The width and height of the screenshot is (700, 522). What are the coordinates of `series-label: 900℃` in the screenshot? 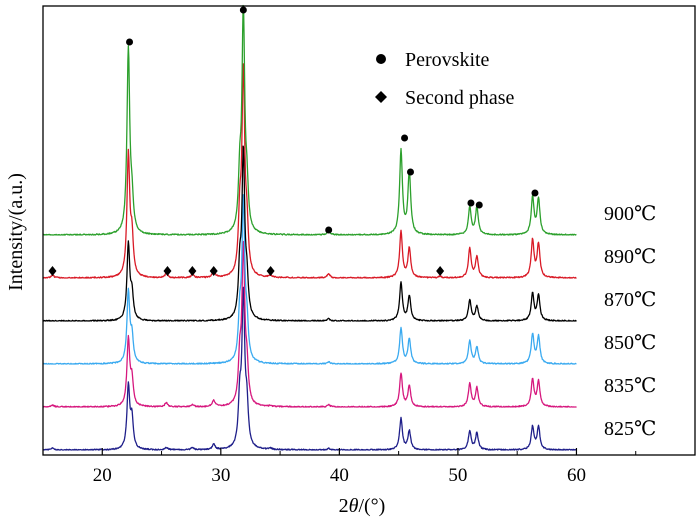 It's located at (630, 214).